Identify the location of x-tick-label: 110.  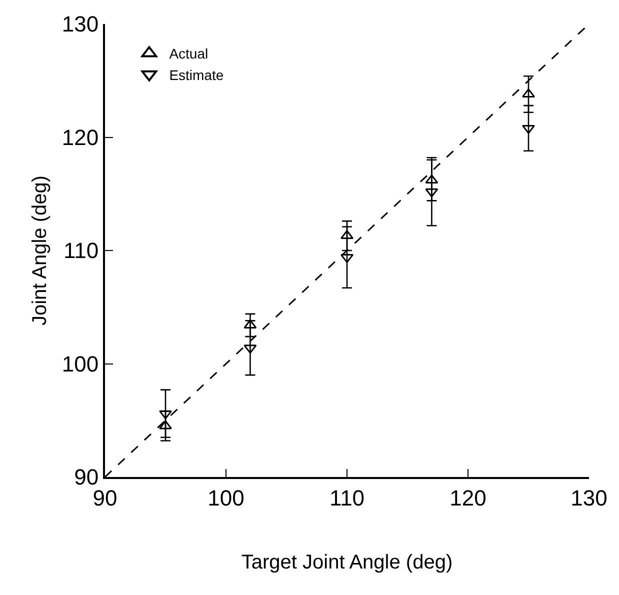
(347, 497).